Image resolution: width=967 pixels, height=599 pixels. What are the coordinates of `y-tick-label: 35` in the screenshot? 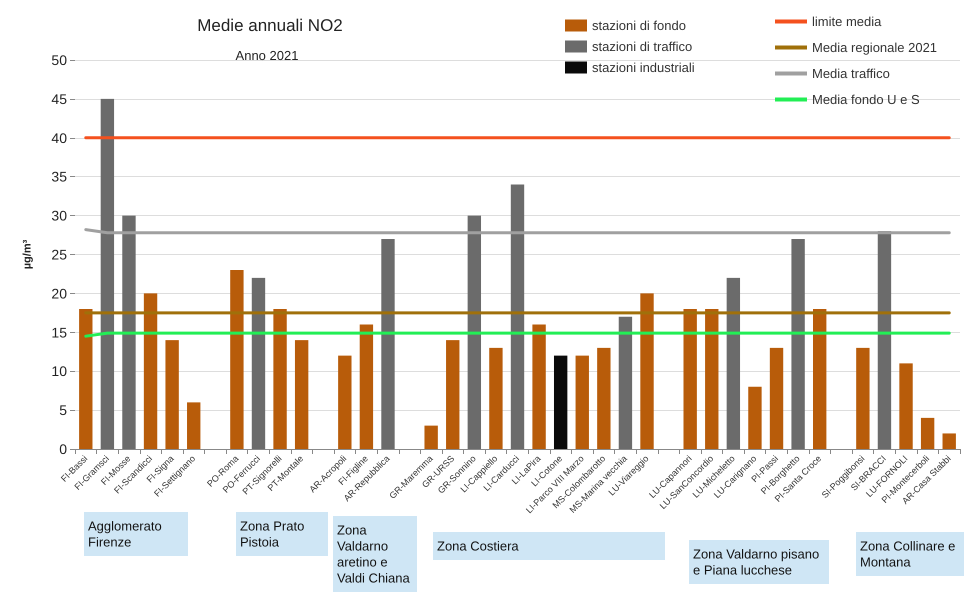 It's located at (59, 176).